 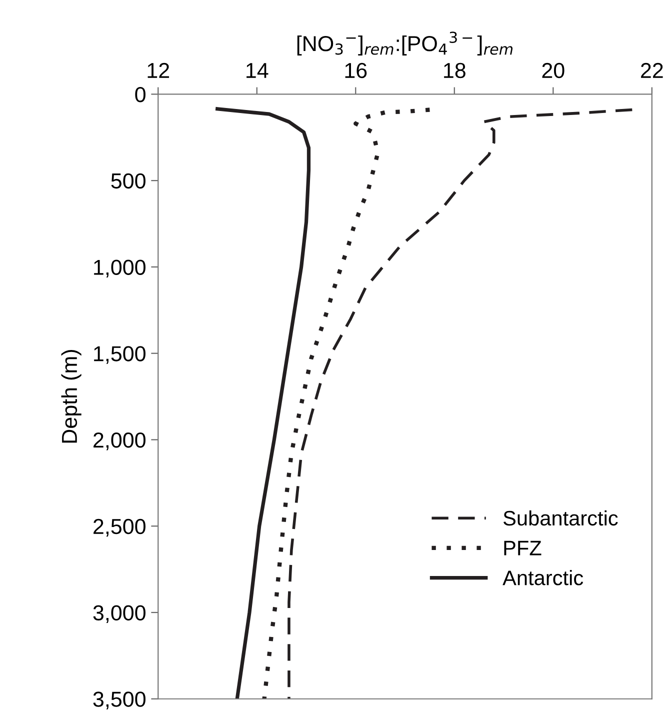 I want to click on y-tick-label: 3,500, so click(x=119, y=701).